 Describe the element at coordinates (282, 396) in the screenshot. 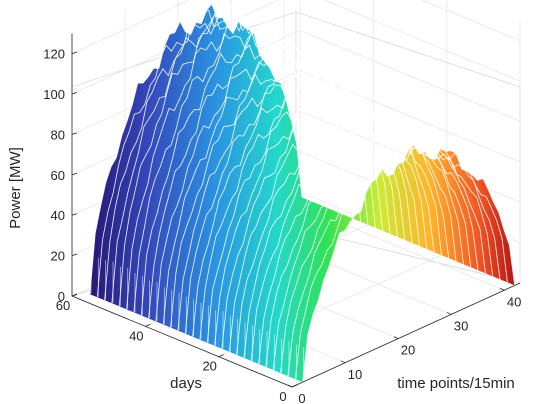

I see `y-tick-label: 0` at that location.